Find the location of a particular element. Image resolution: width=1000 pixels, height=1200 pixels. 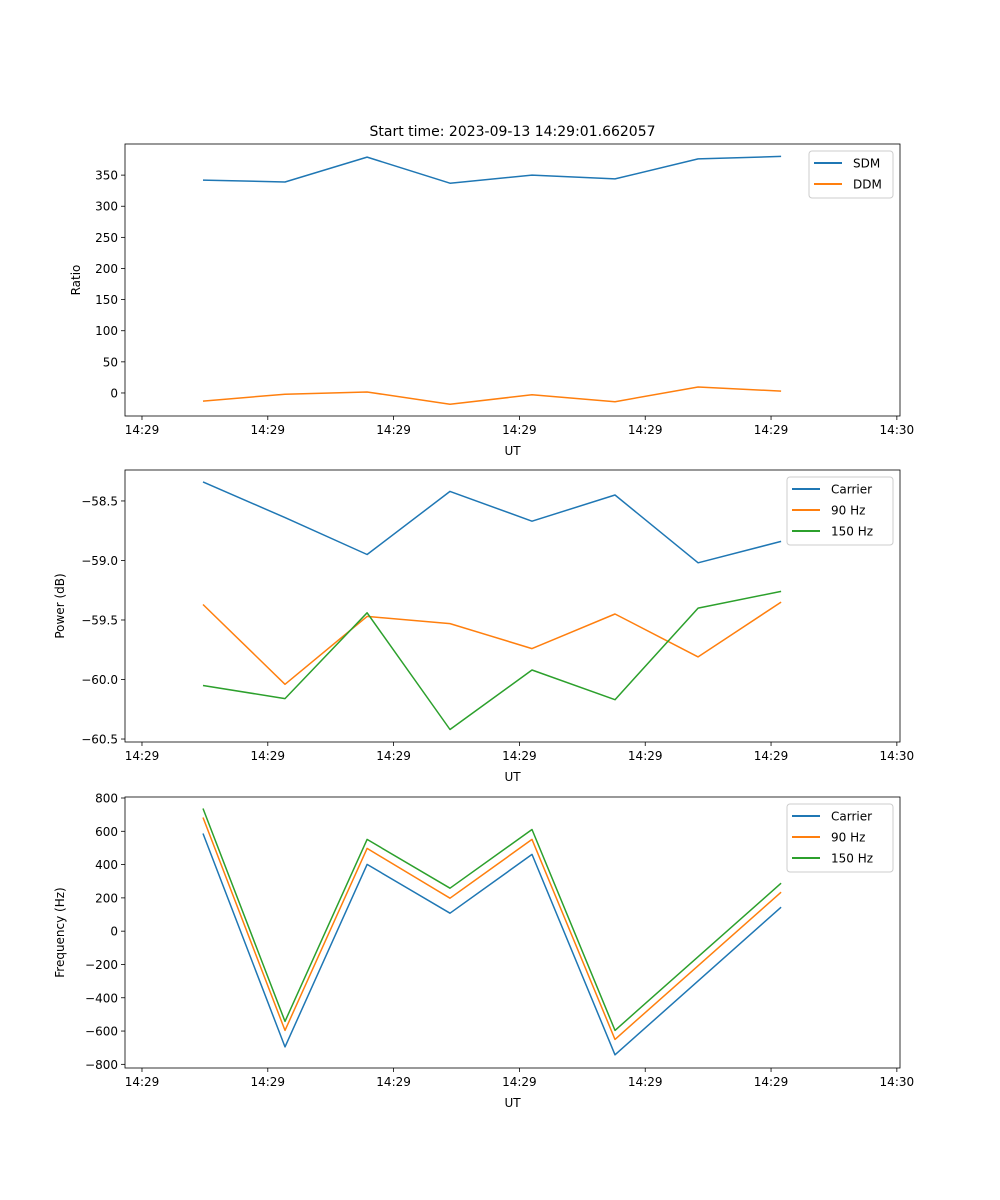

y-tick-label: 350 is located at coordinates (106, 176).